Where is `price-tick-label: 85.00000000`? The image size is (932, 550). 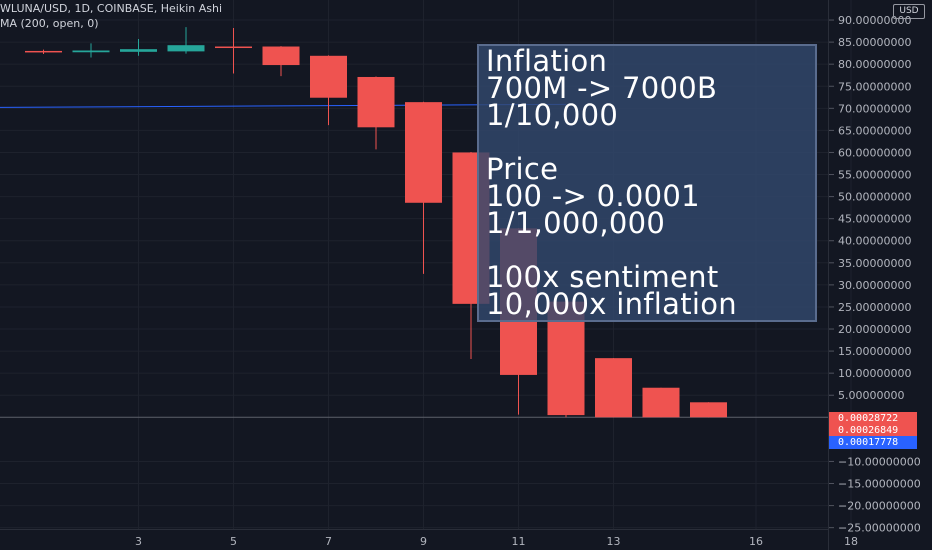 price-tick-label: 85.00000000 is located at coordinates (874, 42).